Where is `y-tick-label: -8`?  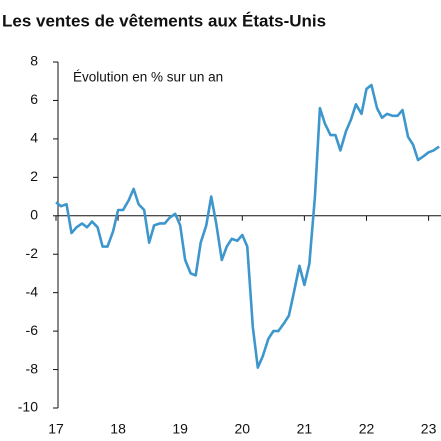 y-tick-label: -8 is located at coordinates (32, 368).